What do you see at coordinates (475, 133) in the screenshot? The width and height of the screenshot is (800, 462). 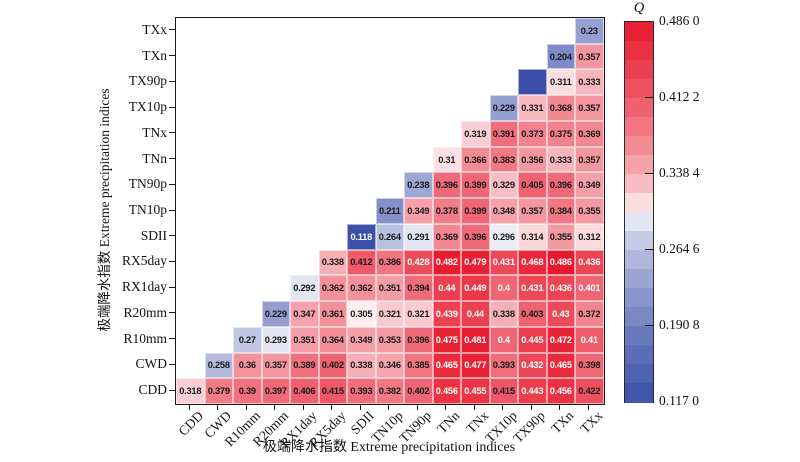 I see `heatmap-cell-TNx-TNx: 0.319` at bounding box center [475, 133].